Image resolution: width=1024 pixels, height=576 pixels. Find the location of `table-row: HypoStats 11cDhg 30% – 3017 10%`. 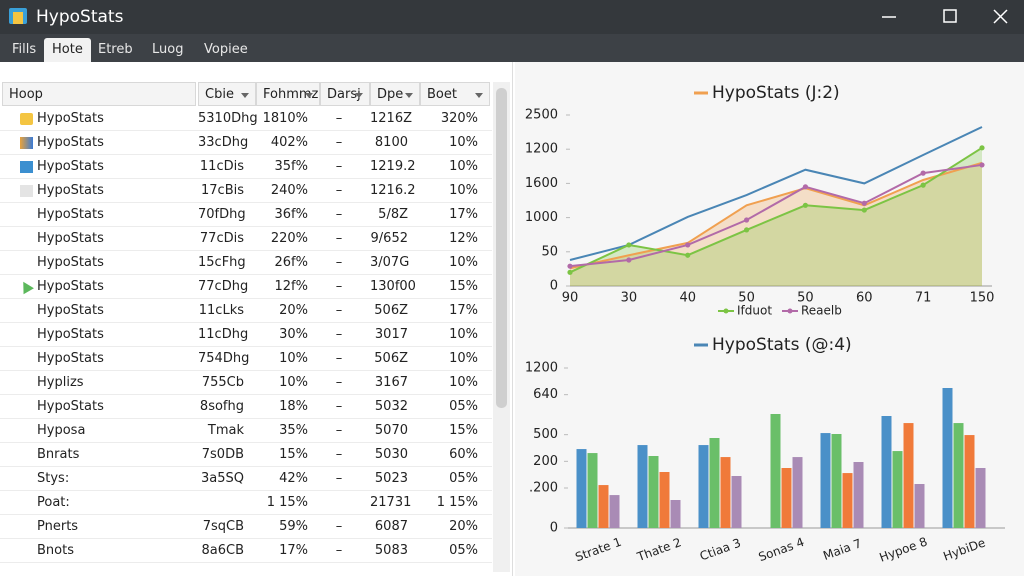

table-row: HypoStats 11cDhg 30% – 3017 10% is located at coordinates (246, 335).